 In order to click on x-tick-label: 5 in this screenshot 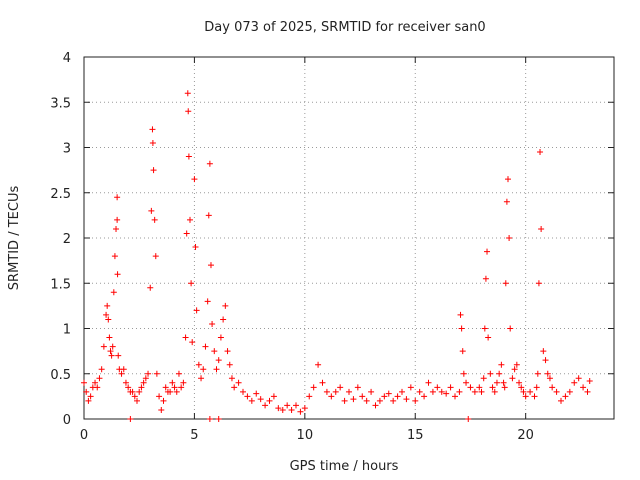, I will do `click(194, 435)`.